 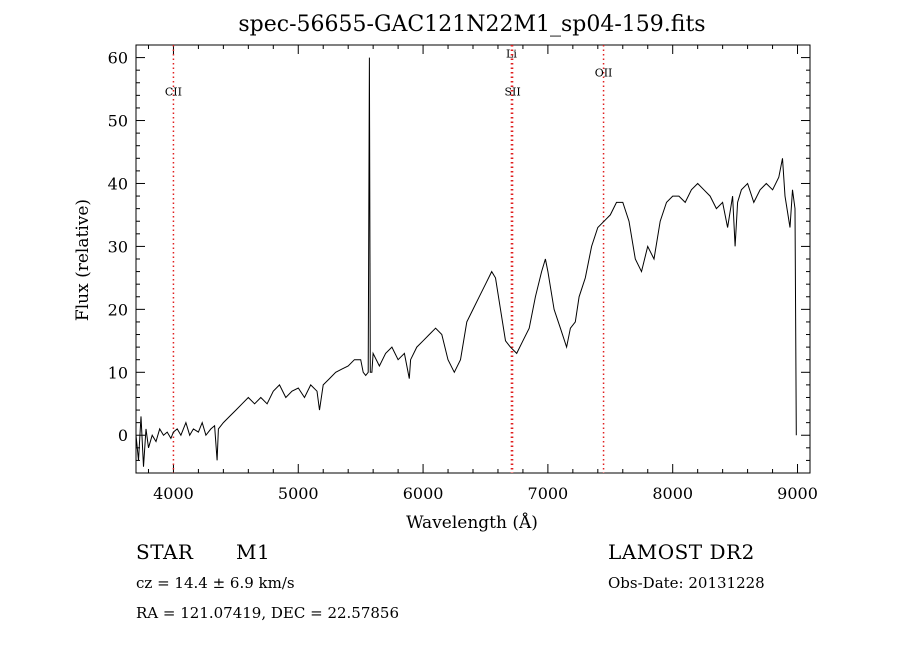 What do you see at coordinates (118, 246) in the screenshot?
I see `y-tick-label: 30` at bounding box center [118, 246].